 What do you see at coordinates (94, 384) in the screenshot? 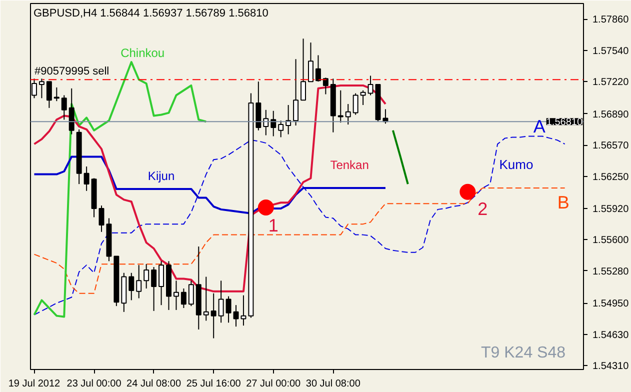
I see `x-tick-label: 23 Jul 00:00` at bounding box center [94, 384].